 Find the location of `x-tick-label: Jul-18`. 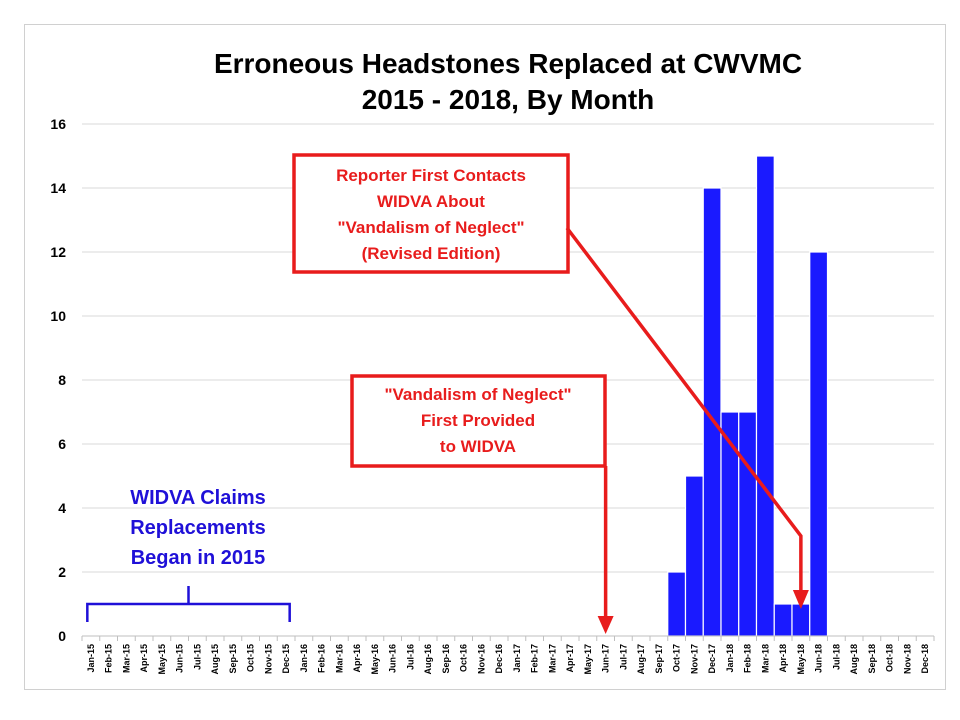

x-tick-label: Jul-18 is located at coordinates (836, 657).